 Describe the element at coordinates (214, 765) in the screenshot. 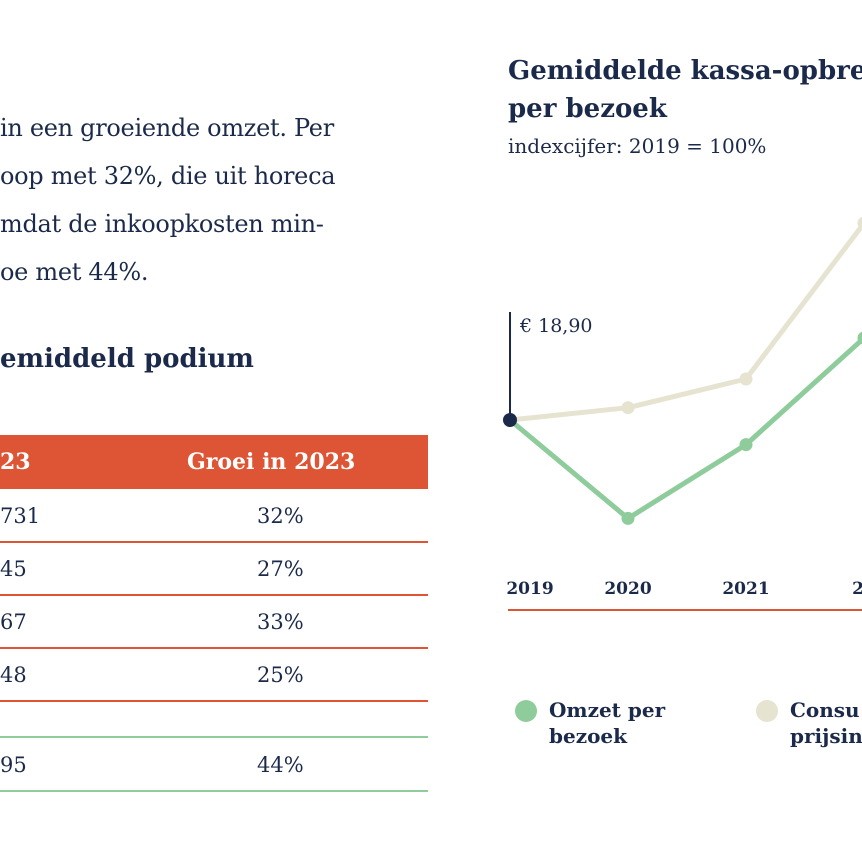

I see `table-row-total: 95 44%` at that location.